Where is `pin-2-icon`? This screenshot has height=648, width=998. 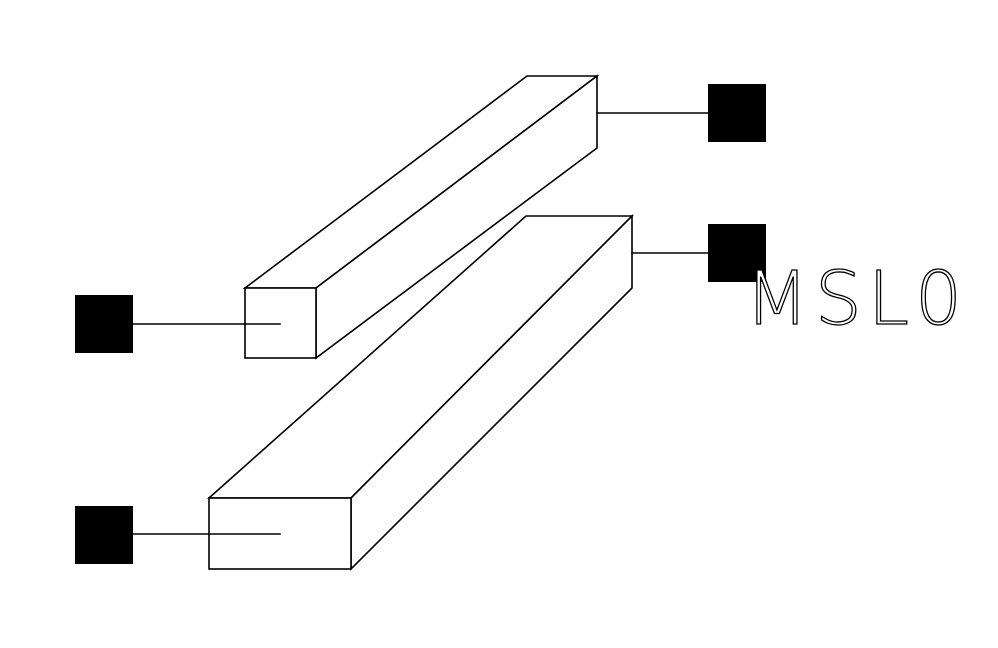
pin-2-icon is located at coordinates (737, 113).